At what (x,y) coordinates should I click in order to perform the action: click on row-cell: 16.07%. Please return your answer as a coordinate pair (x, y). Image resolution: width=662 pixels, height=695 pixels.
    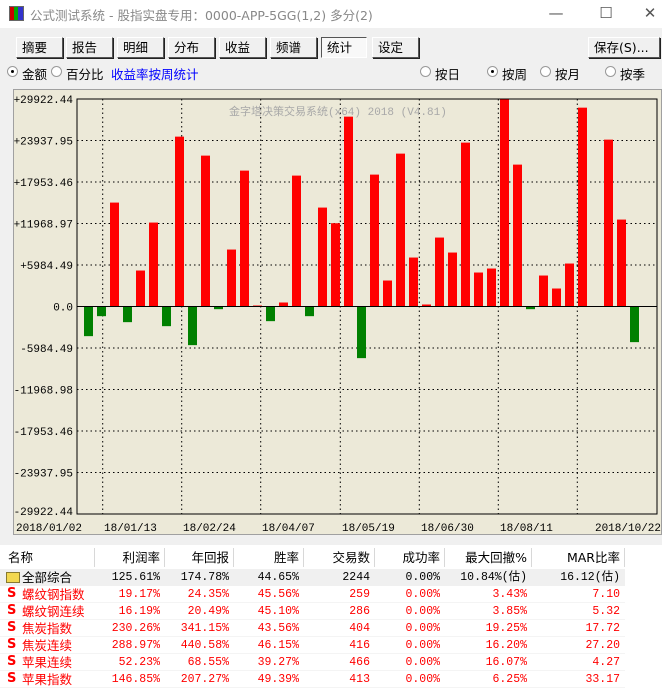
    Looking at the image, I should click on (506, 662).